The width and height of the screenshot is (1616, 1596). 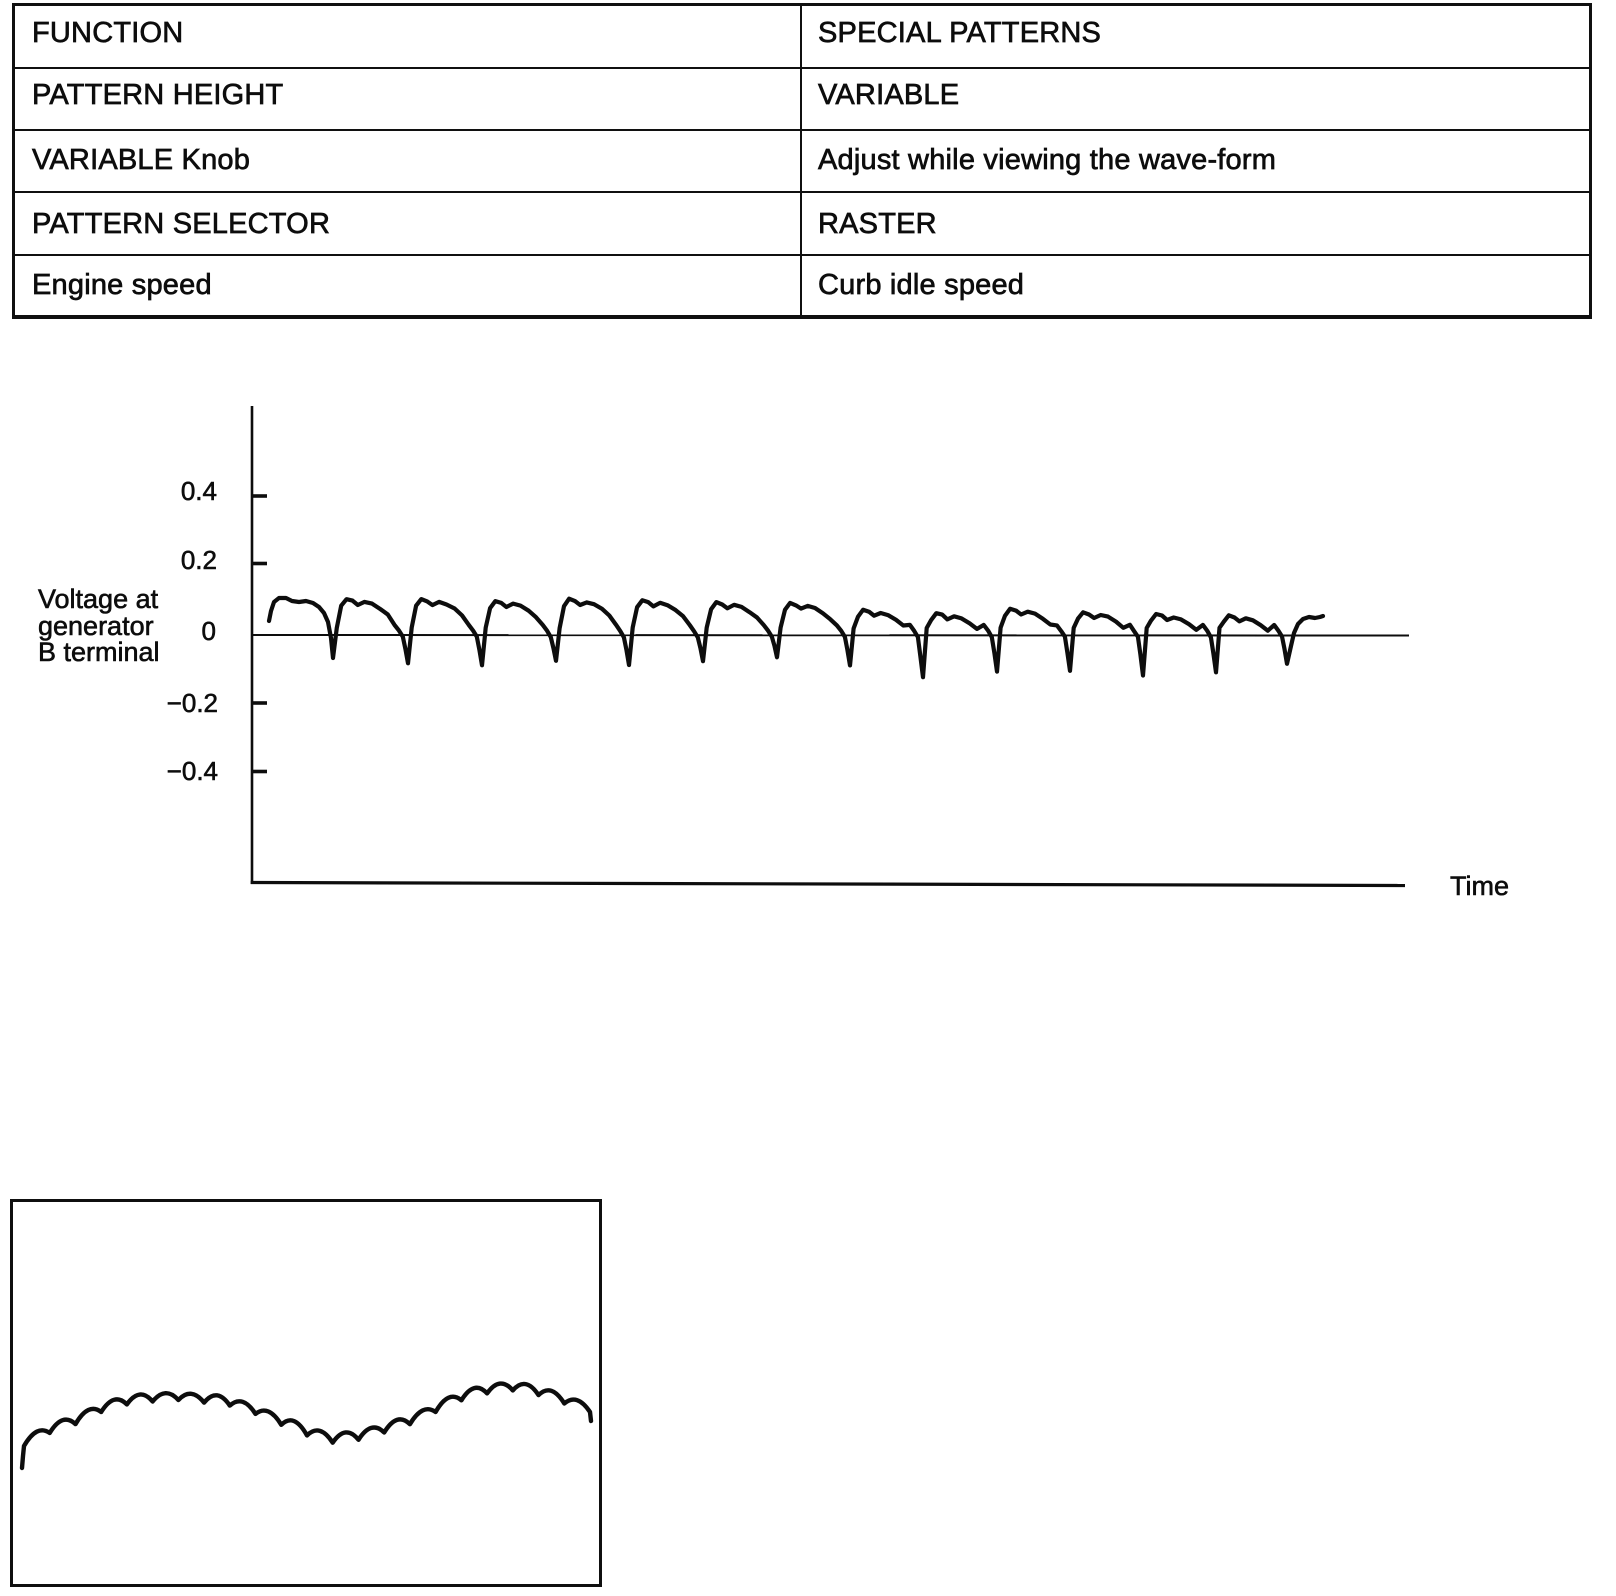 I want to click on svg-text: B terminal, so click(x=99, y=652).